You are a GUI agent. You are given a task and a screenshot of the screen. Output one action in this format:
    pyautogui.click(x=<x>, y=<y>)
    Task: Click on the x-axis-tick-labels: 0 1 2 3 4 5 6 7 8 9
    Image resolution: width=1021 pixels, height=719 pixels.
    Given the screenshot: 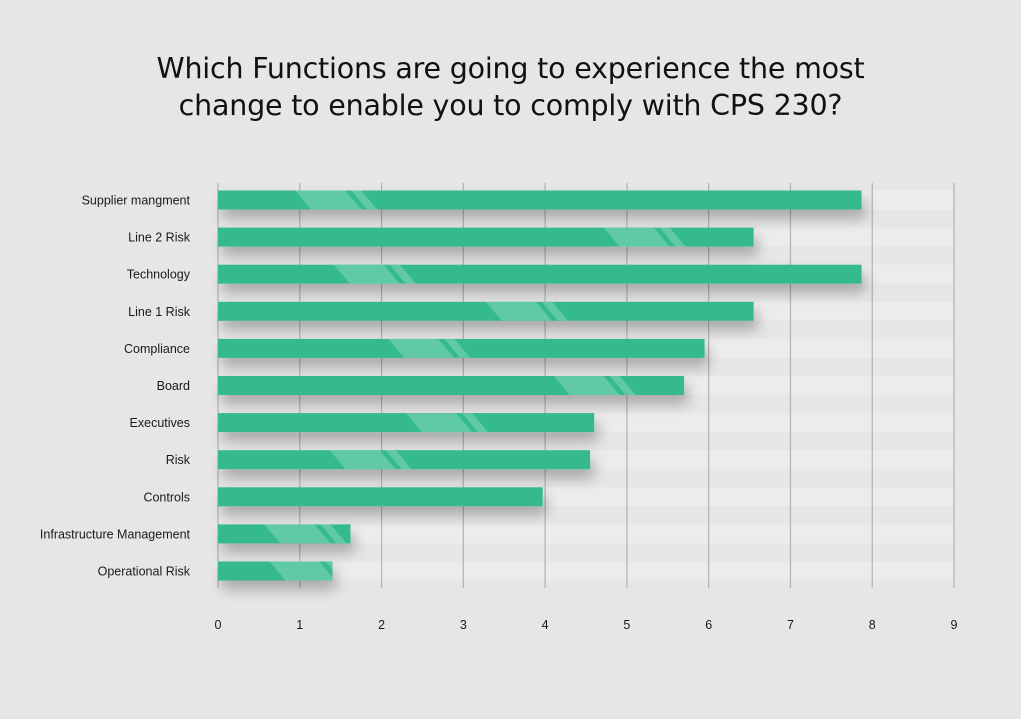 What is the action you would take?
    pyautogui.click(x=586, y=625)
    